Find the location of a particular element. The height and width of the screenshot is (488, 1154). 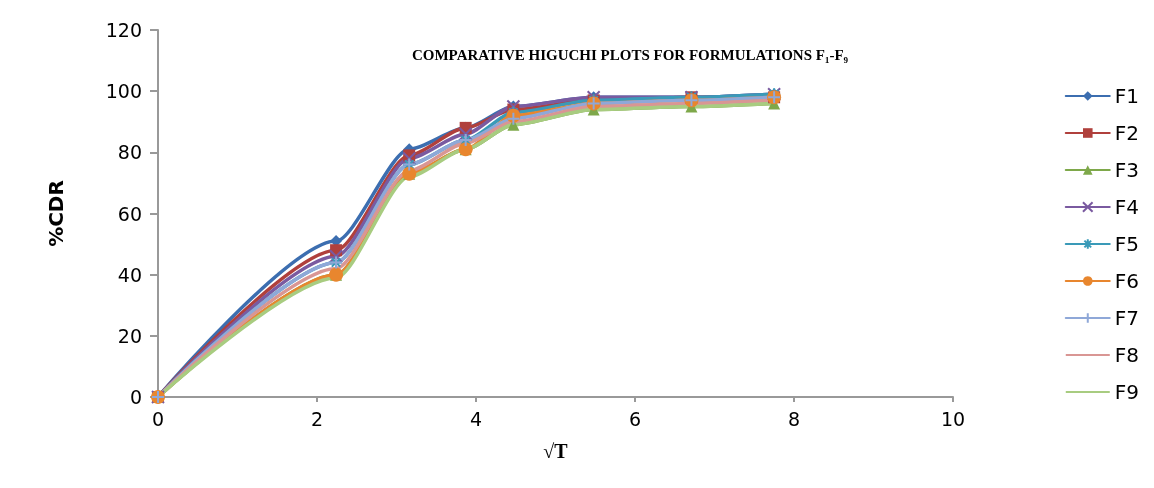

y-tick-label: 60 is located at coordinates (129, 213).